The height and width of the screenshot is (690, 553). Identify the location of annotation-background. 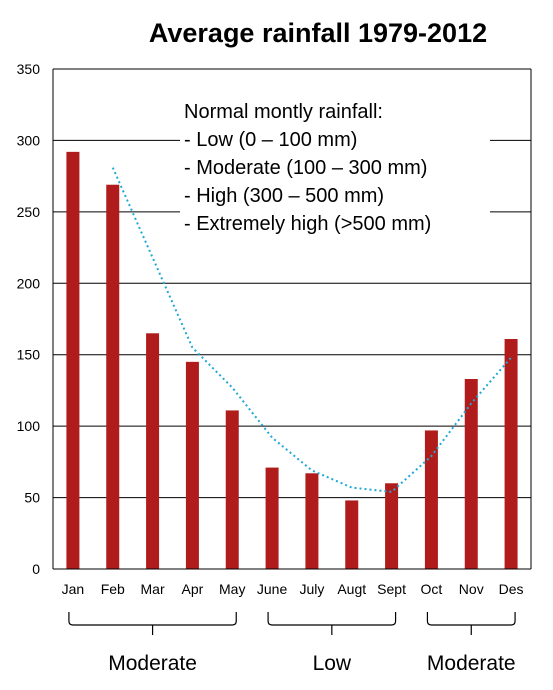
(335, 168).